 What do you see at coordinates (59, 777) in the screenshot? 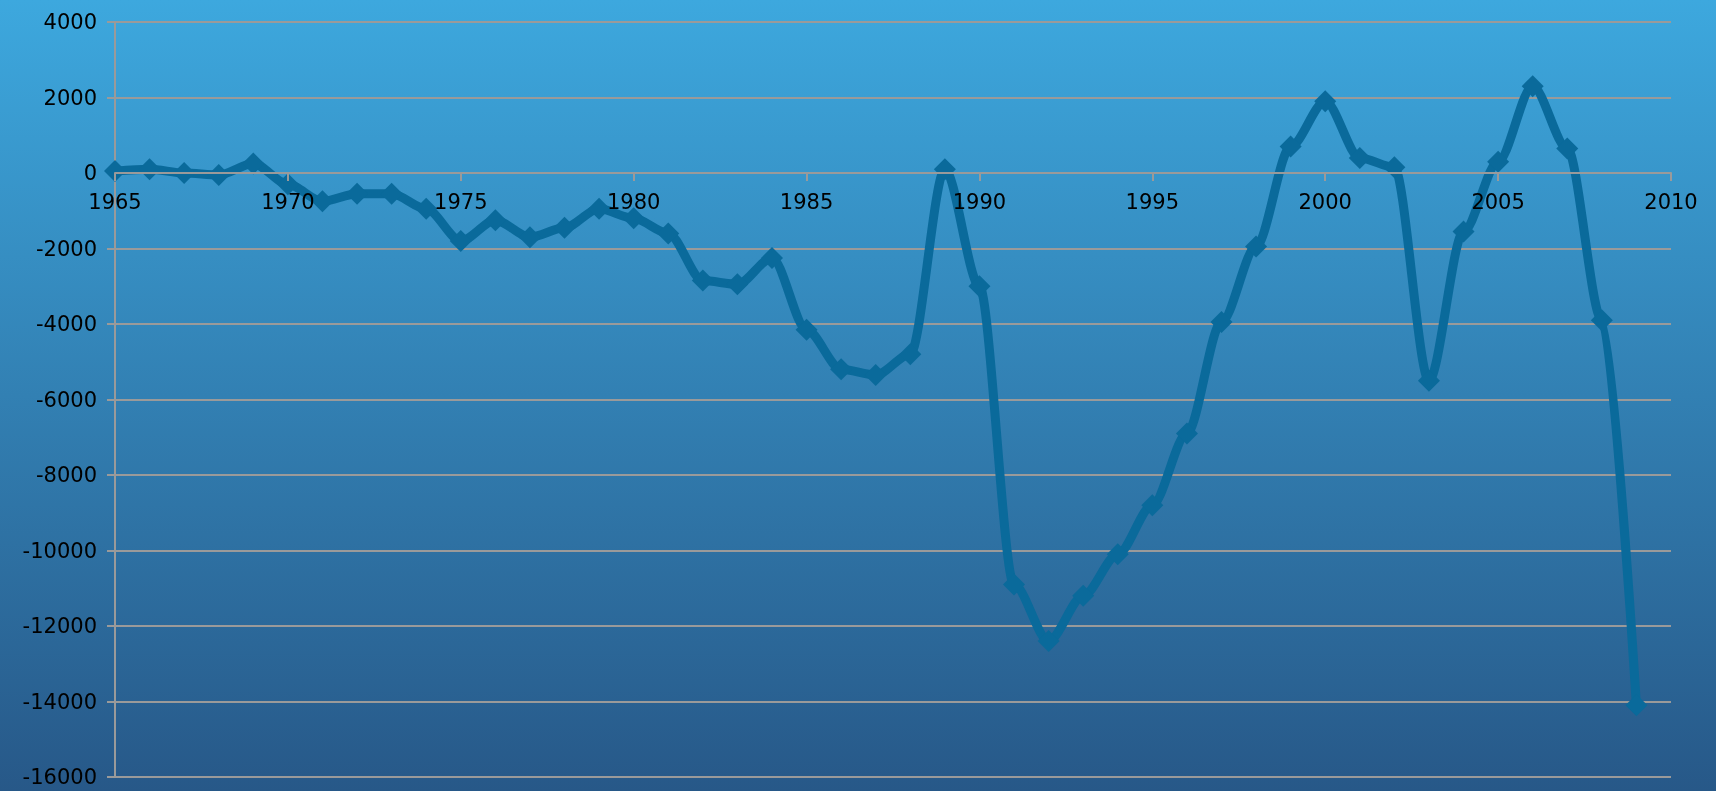
I see `y-tick-label: -16000` at bounding box center [59, 777].